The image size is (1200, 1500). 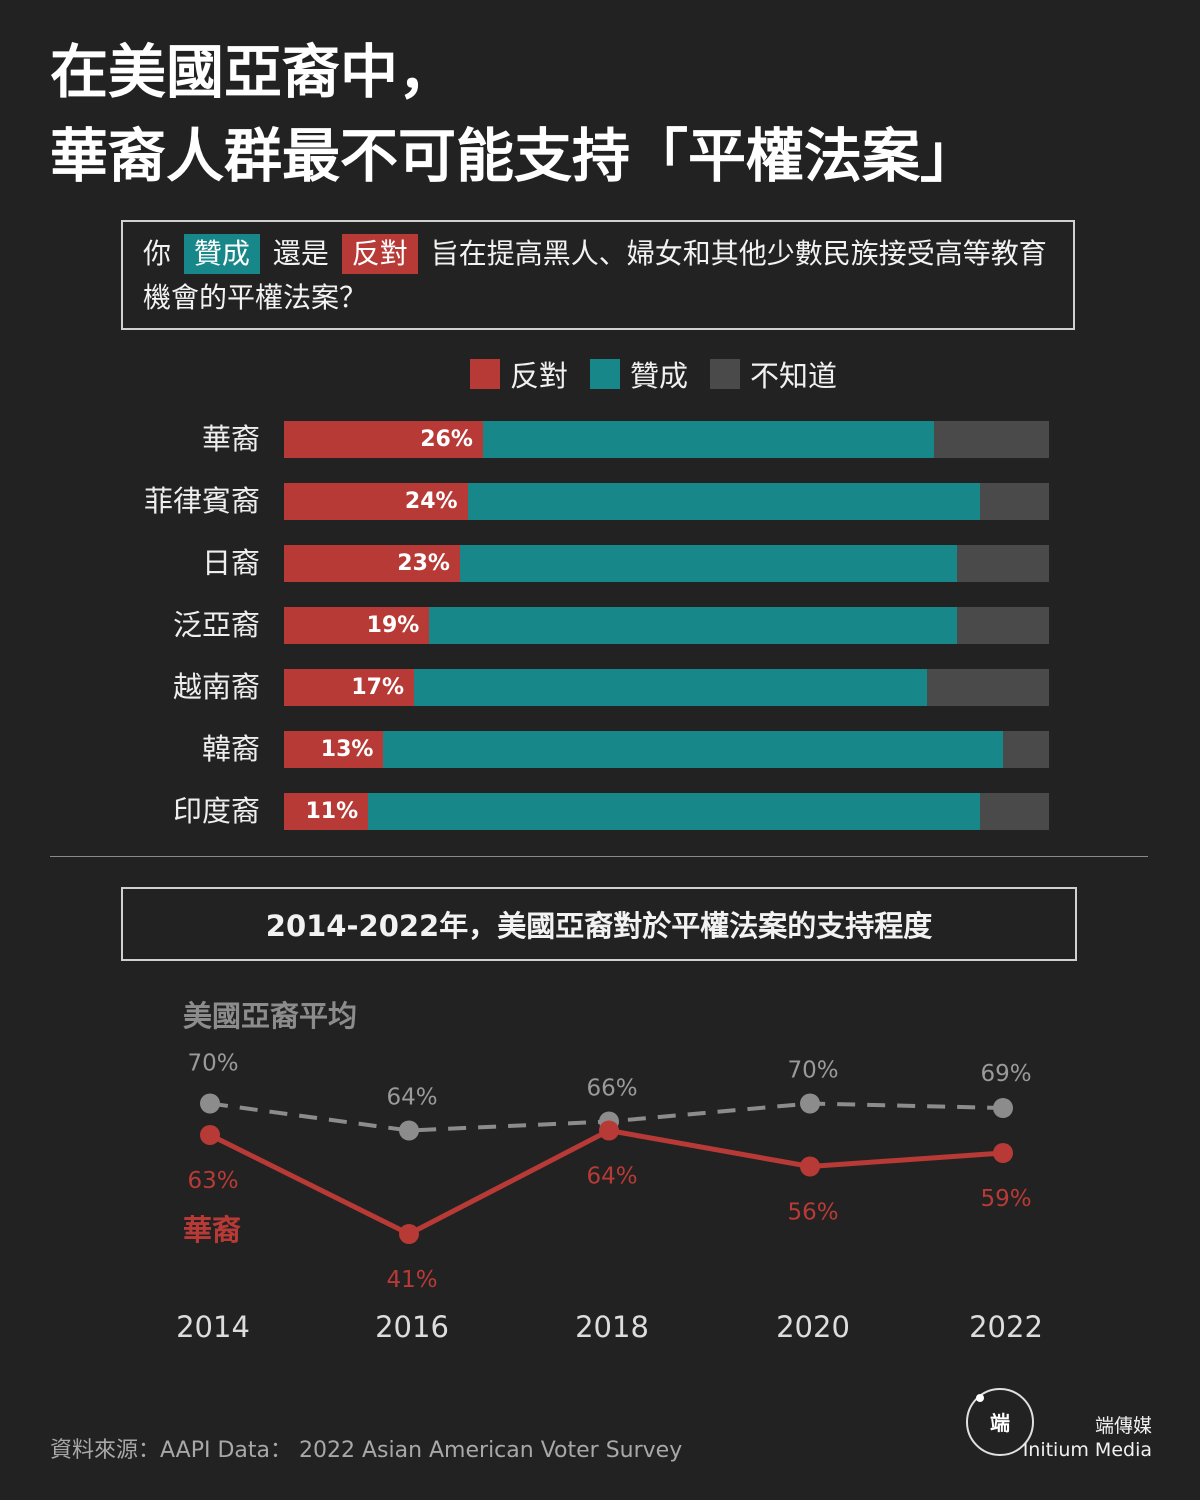 What do you see at coordinates (376, 501) in the screenshot?
I see `bar-segment-oppose: 24%` at bounding box center [376, 501].